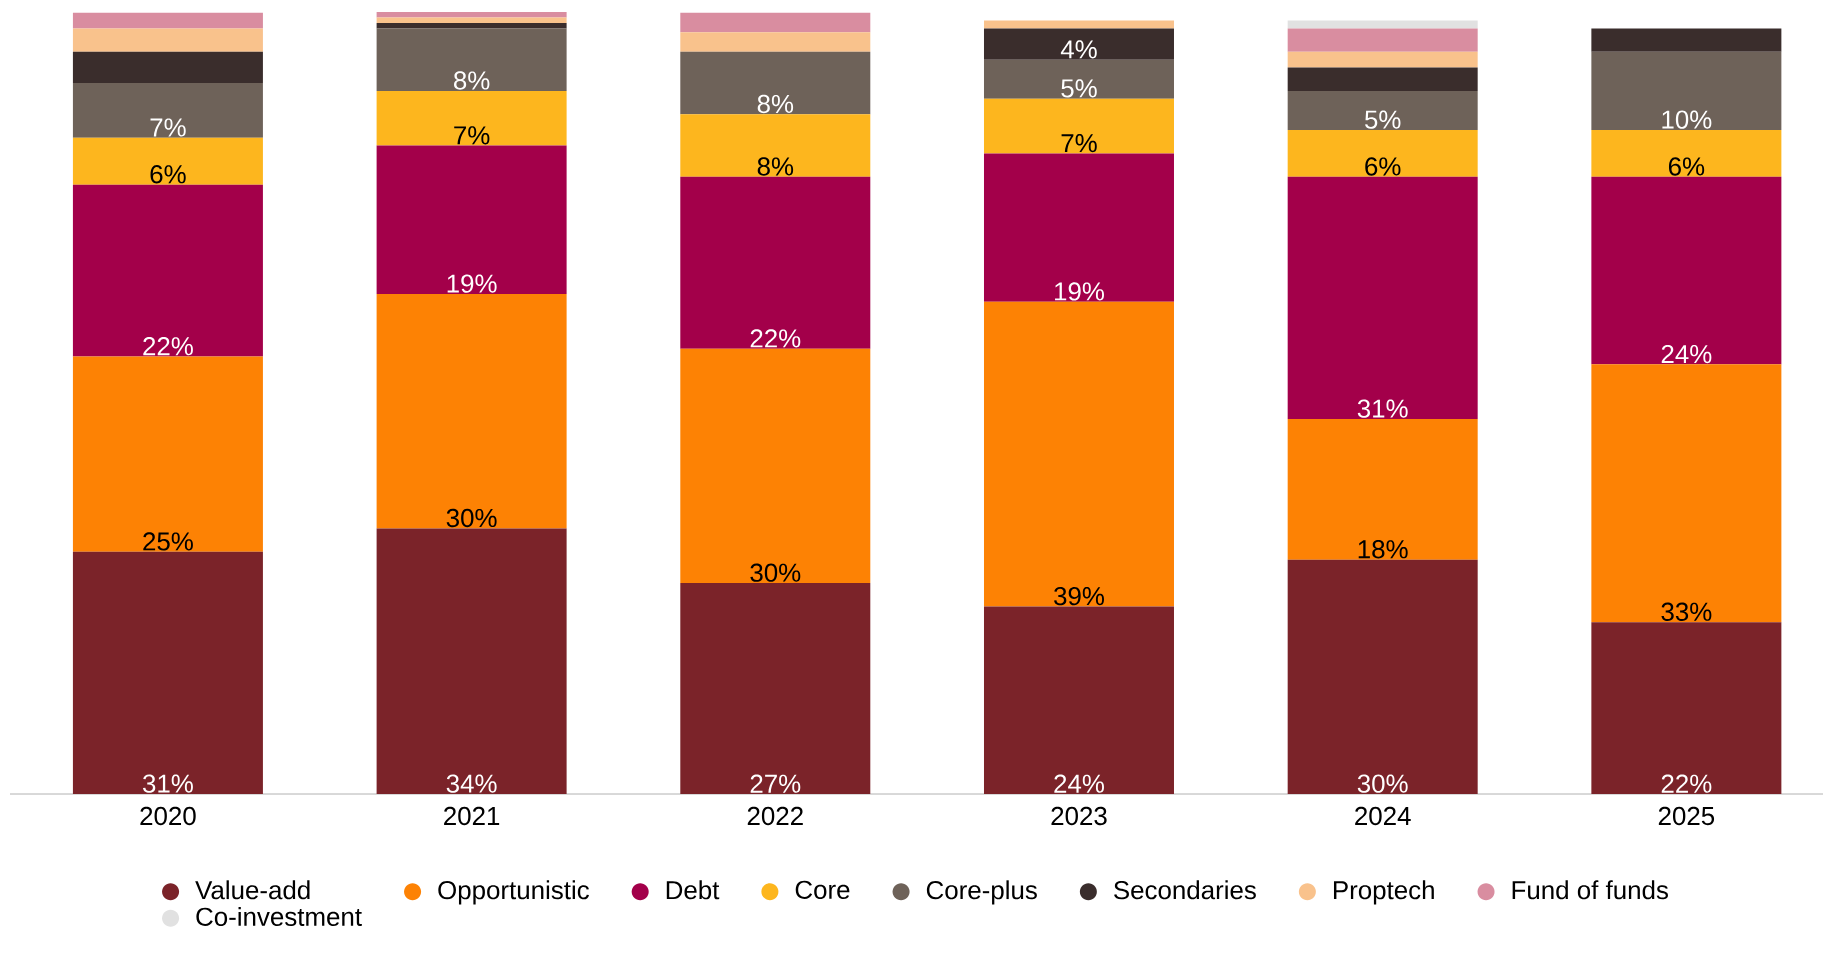 This screenshot has width=1823, height=965. What do you see at coordinates (981, 892) in the screenshot?
I see `legend-label: Core-plus` at bounding box center [981, 892].